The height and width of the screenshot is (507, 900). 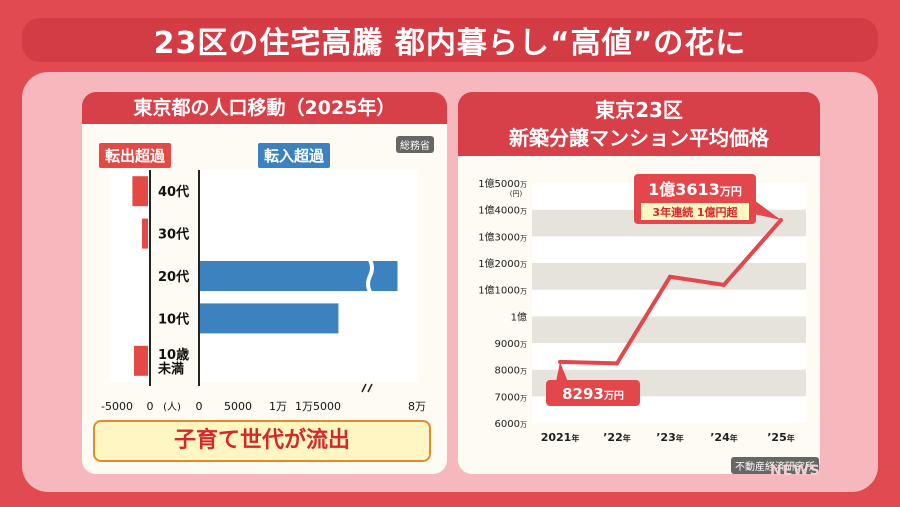 What do you see at coordinates (795, 471) in the screenshot?
I see `news-watermark: NEWS` at bounding box center [795, 471].